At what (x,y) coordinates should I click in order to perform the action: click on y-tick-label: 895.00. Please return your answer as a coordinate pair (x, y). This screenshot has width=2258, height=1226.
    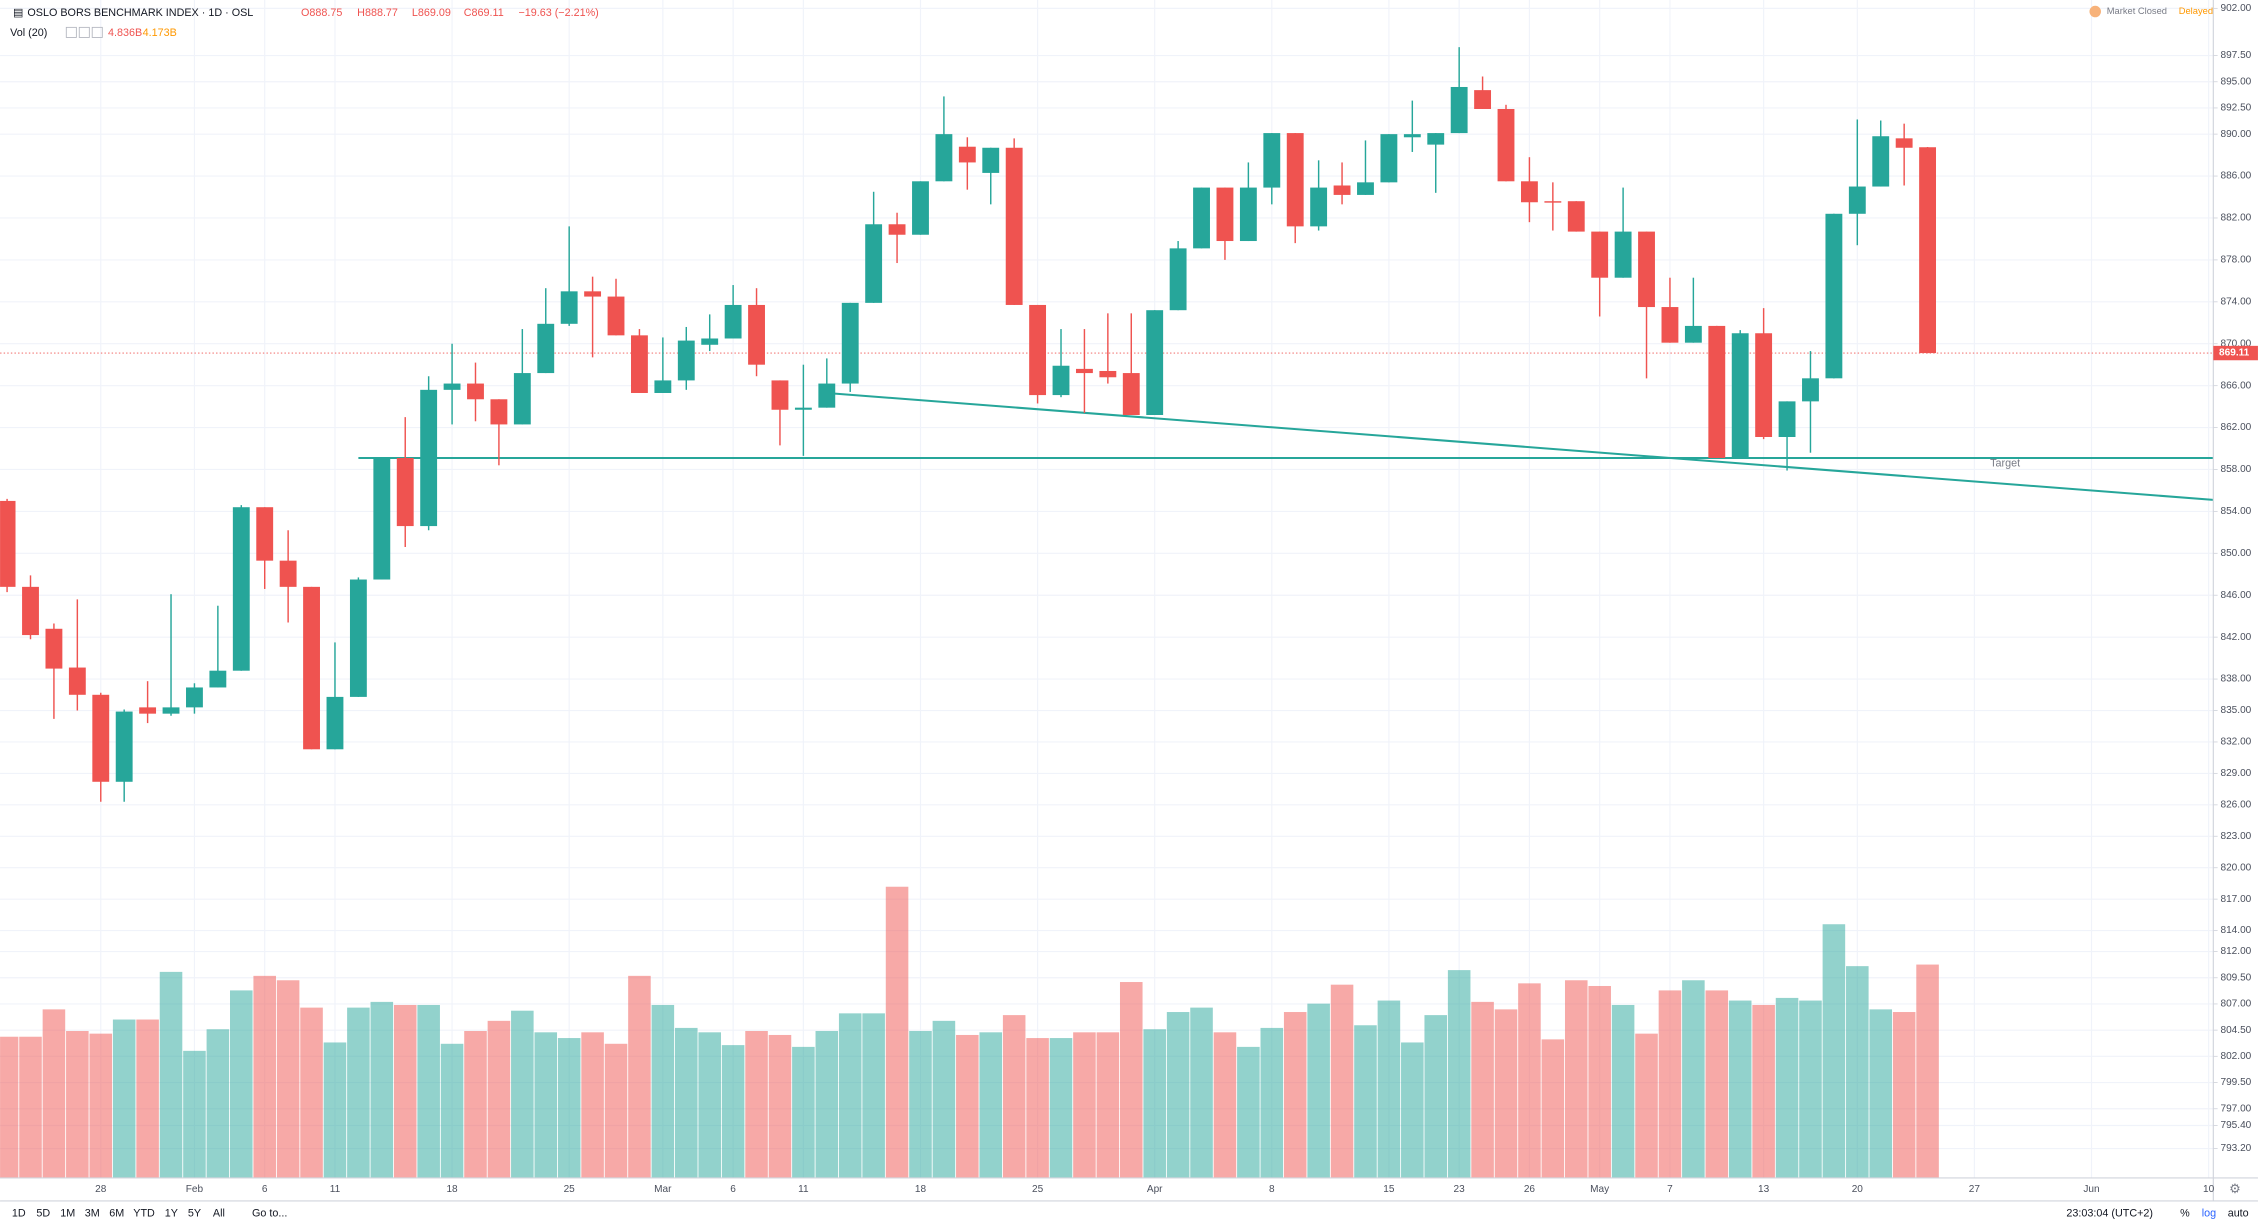
    Looking at the image, I should click on (2236, 81).